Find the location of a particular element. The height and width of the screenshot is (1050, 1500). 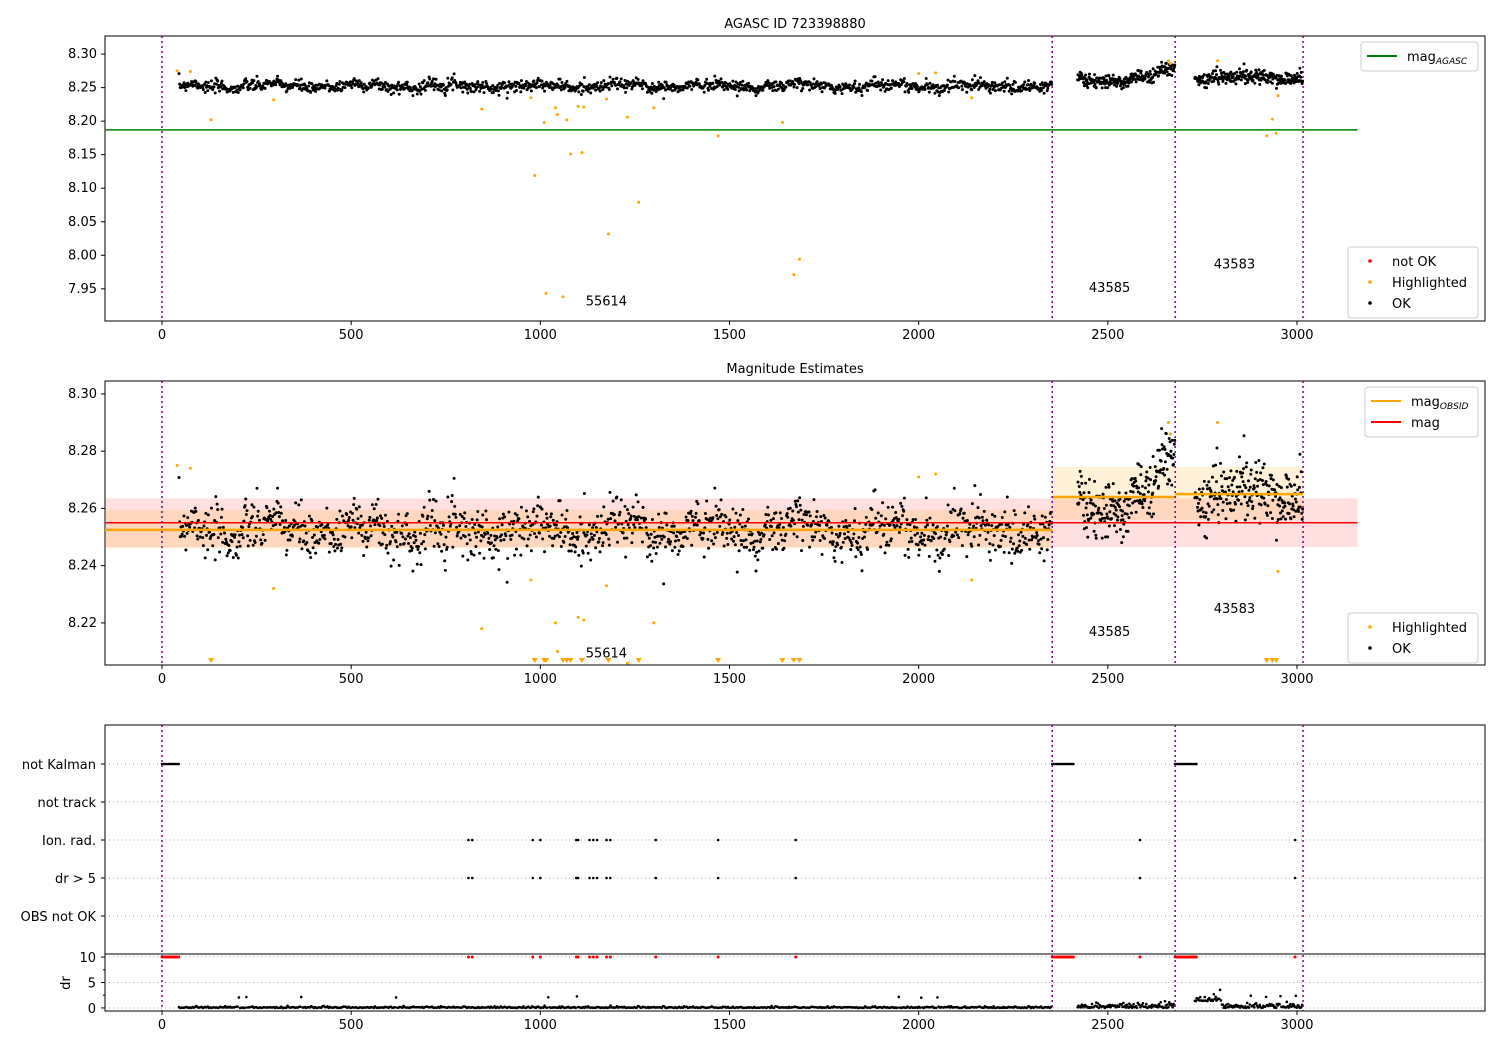

dr-not-ok-point is located at coordinates (1295, 957).